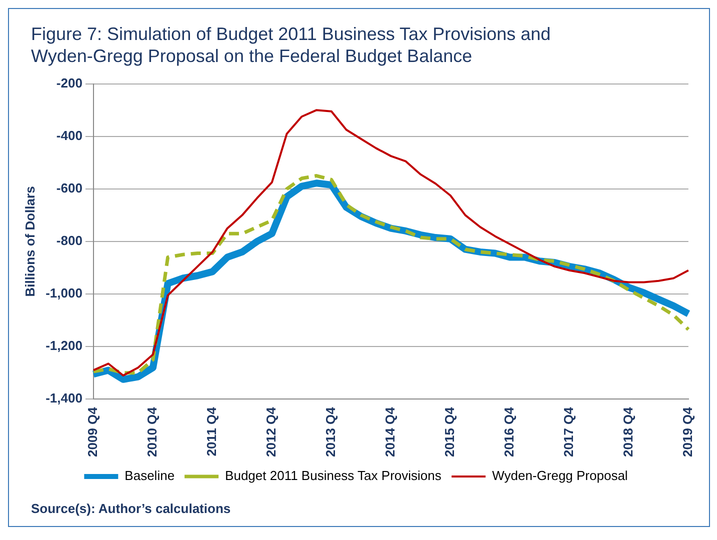 This screenshot has width=717, height=540. Describe the element at coordinates (64, 346) in the screenshot. I see `y-tick-label: -1,200` at that location.